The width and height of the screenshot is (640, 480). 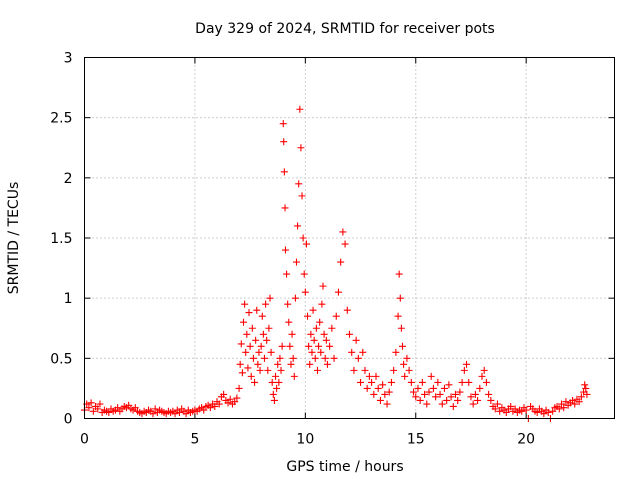 I want to click on y-tick-label: 1, so click(x=68, y=299).